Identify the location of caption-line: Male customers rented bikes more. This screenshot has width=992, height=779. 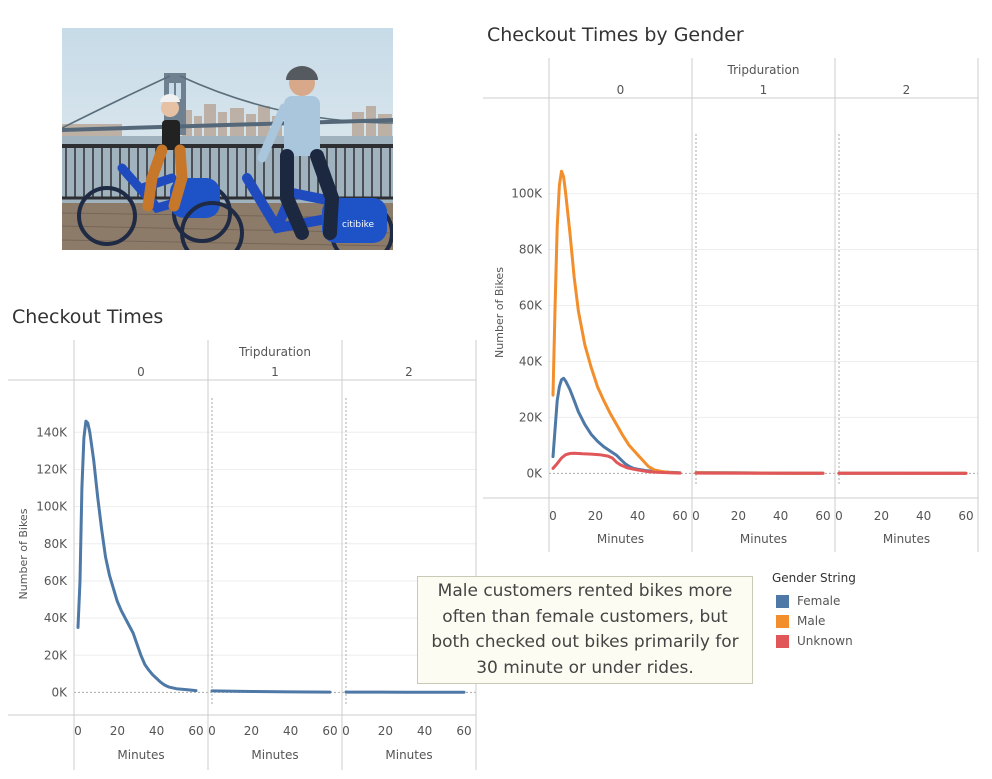
(585, 591).